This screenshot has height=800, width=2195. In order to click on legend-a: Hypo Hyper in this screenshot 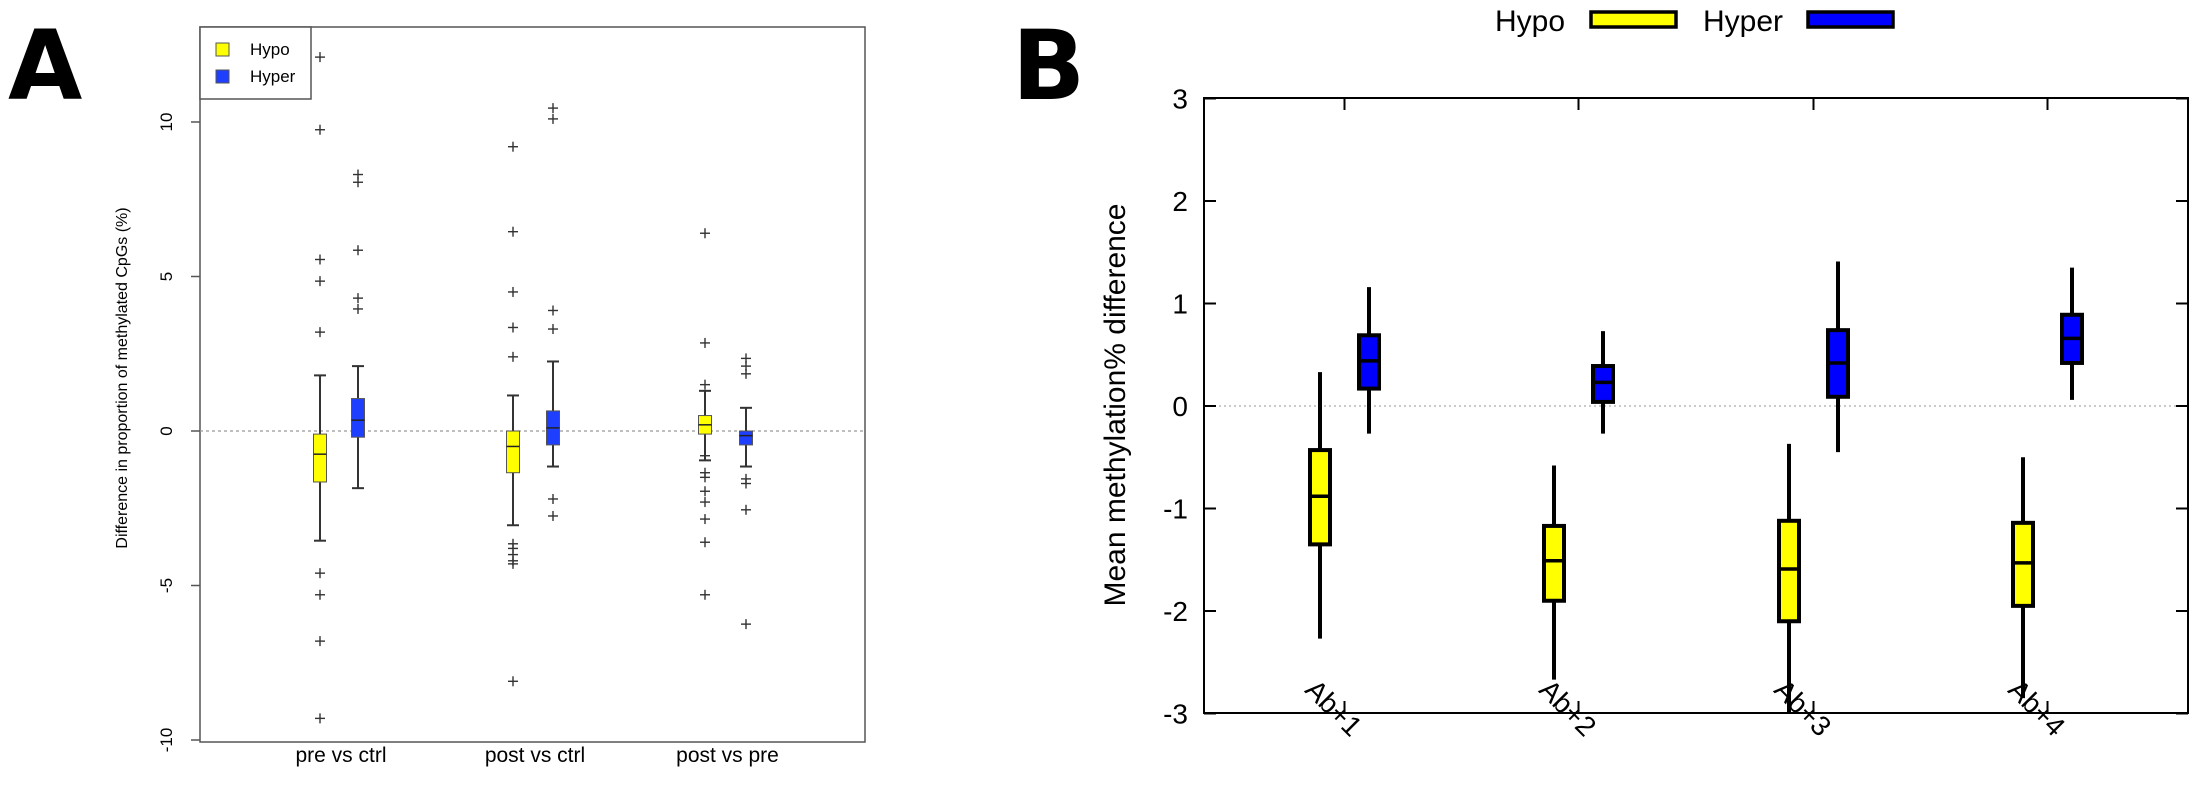, I will do `click(255, 63)`.